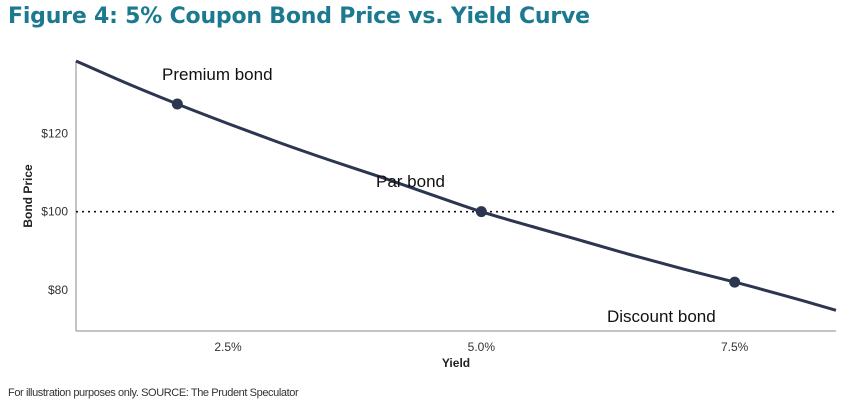 This screenshot has width=855, height=417. Describe the element at coordinates (482, 347) in the screenshot. I see `x-tick-label: 5.0%` at that location.